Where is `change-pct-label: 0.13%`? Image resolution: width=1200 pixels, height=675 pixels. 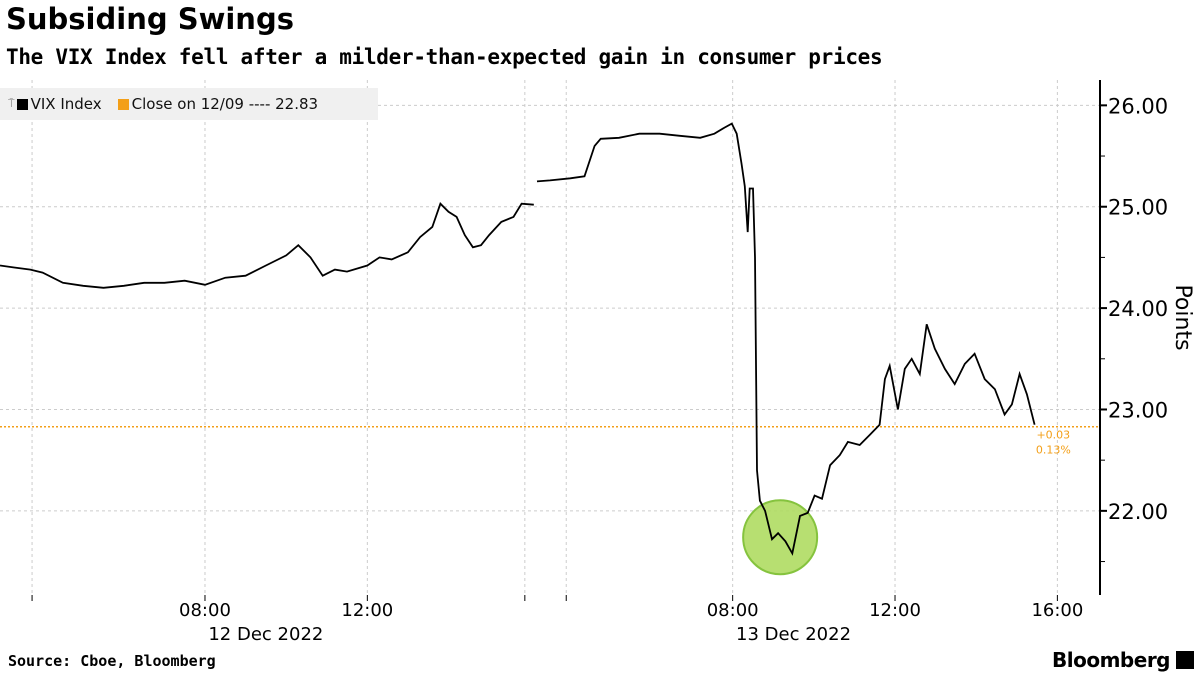 change-pct-label: 0.13% is located at coordinates (1053, 450).